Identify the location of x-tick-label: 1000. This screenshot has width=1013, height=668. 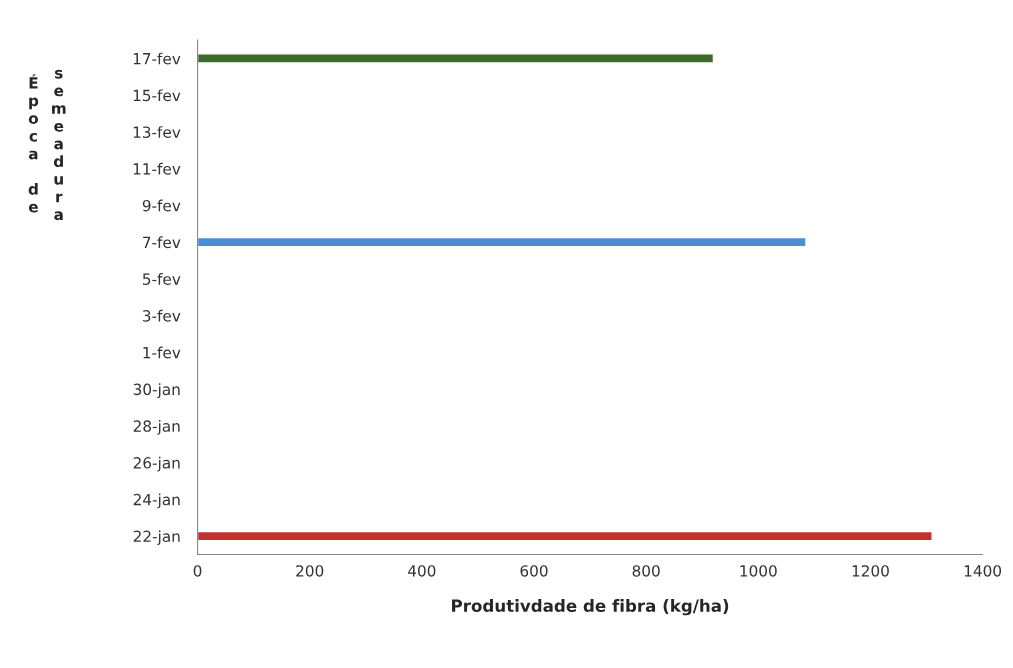
(758, 571).